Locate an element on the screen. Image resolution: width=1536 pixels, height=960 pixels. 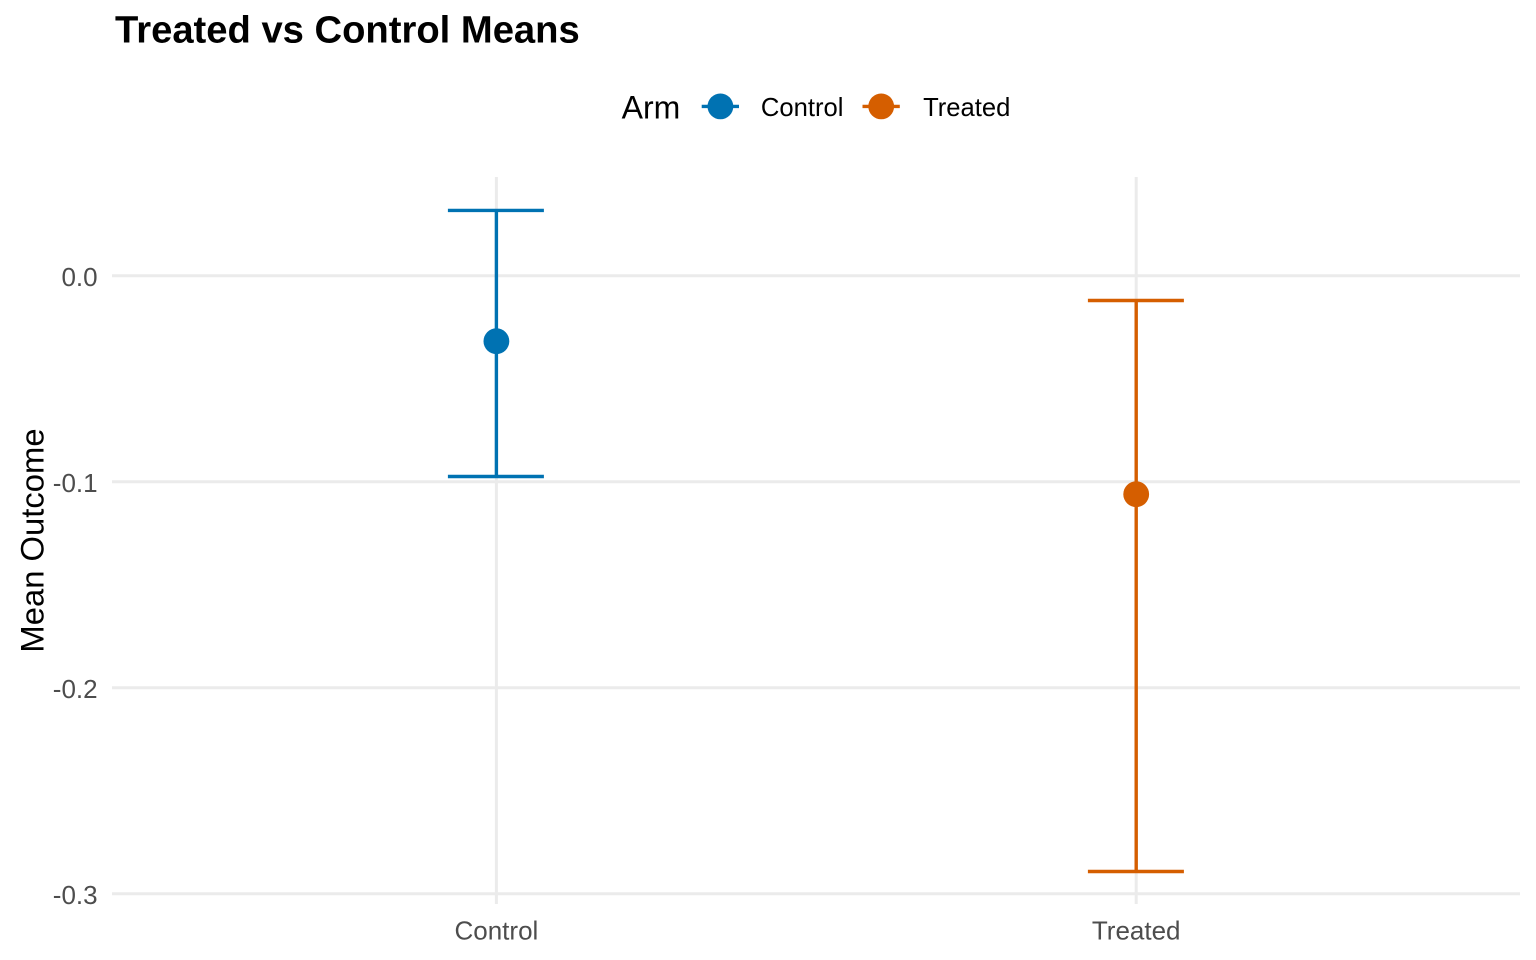
svg-text: Mean Outcome is located at coordinates (32, 540).